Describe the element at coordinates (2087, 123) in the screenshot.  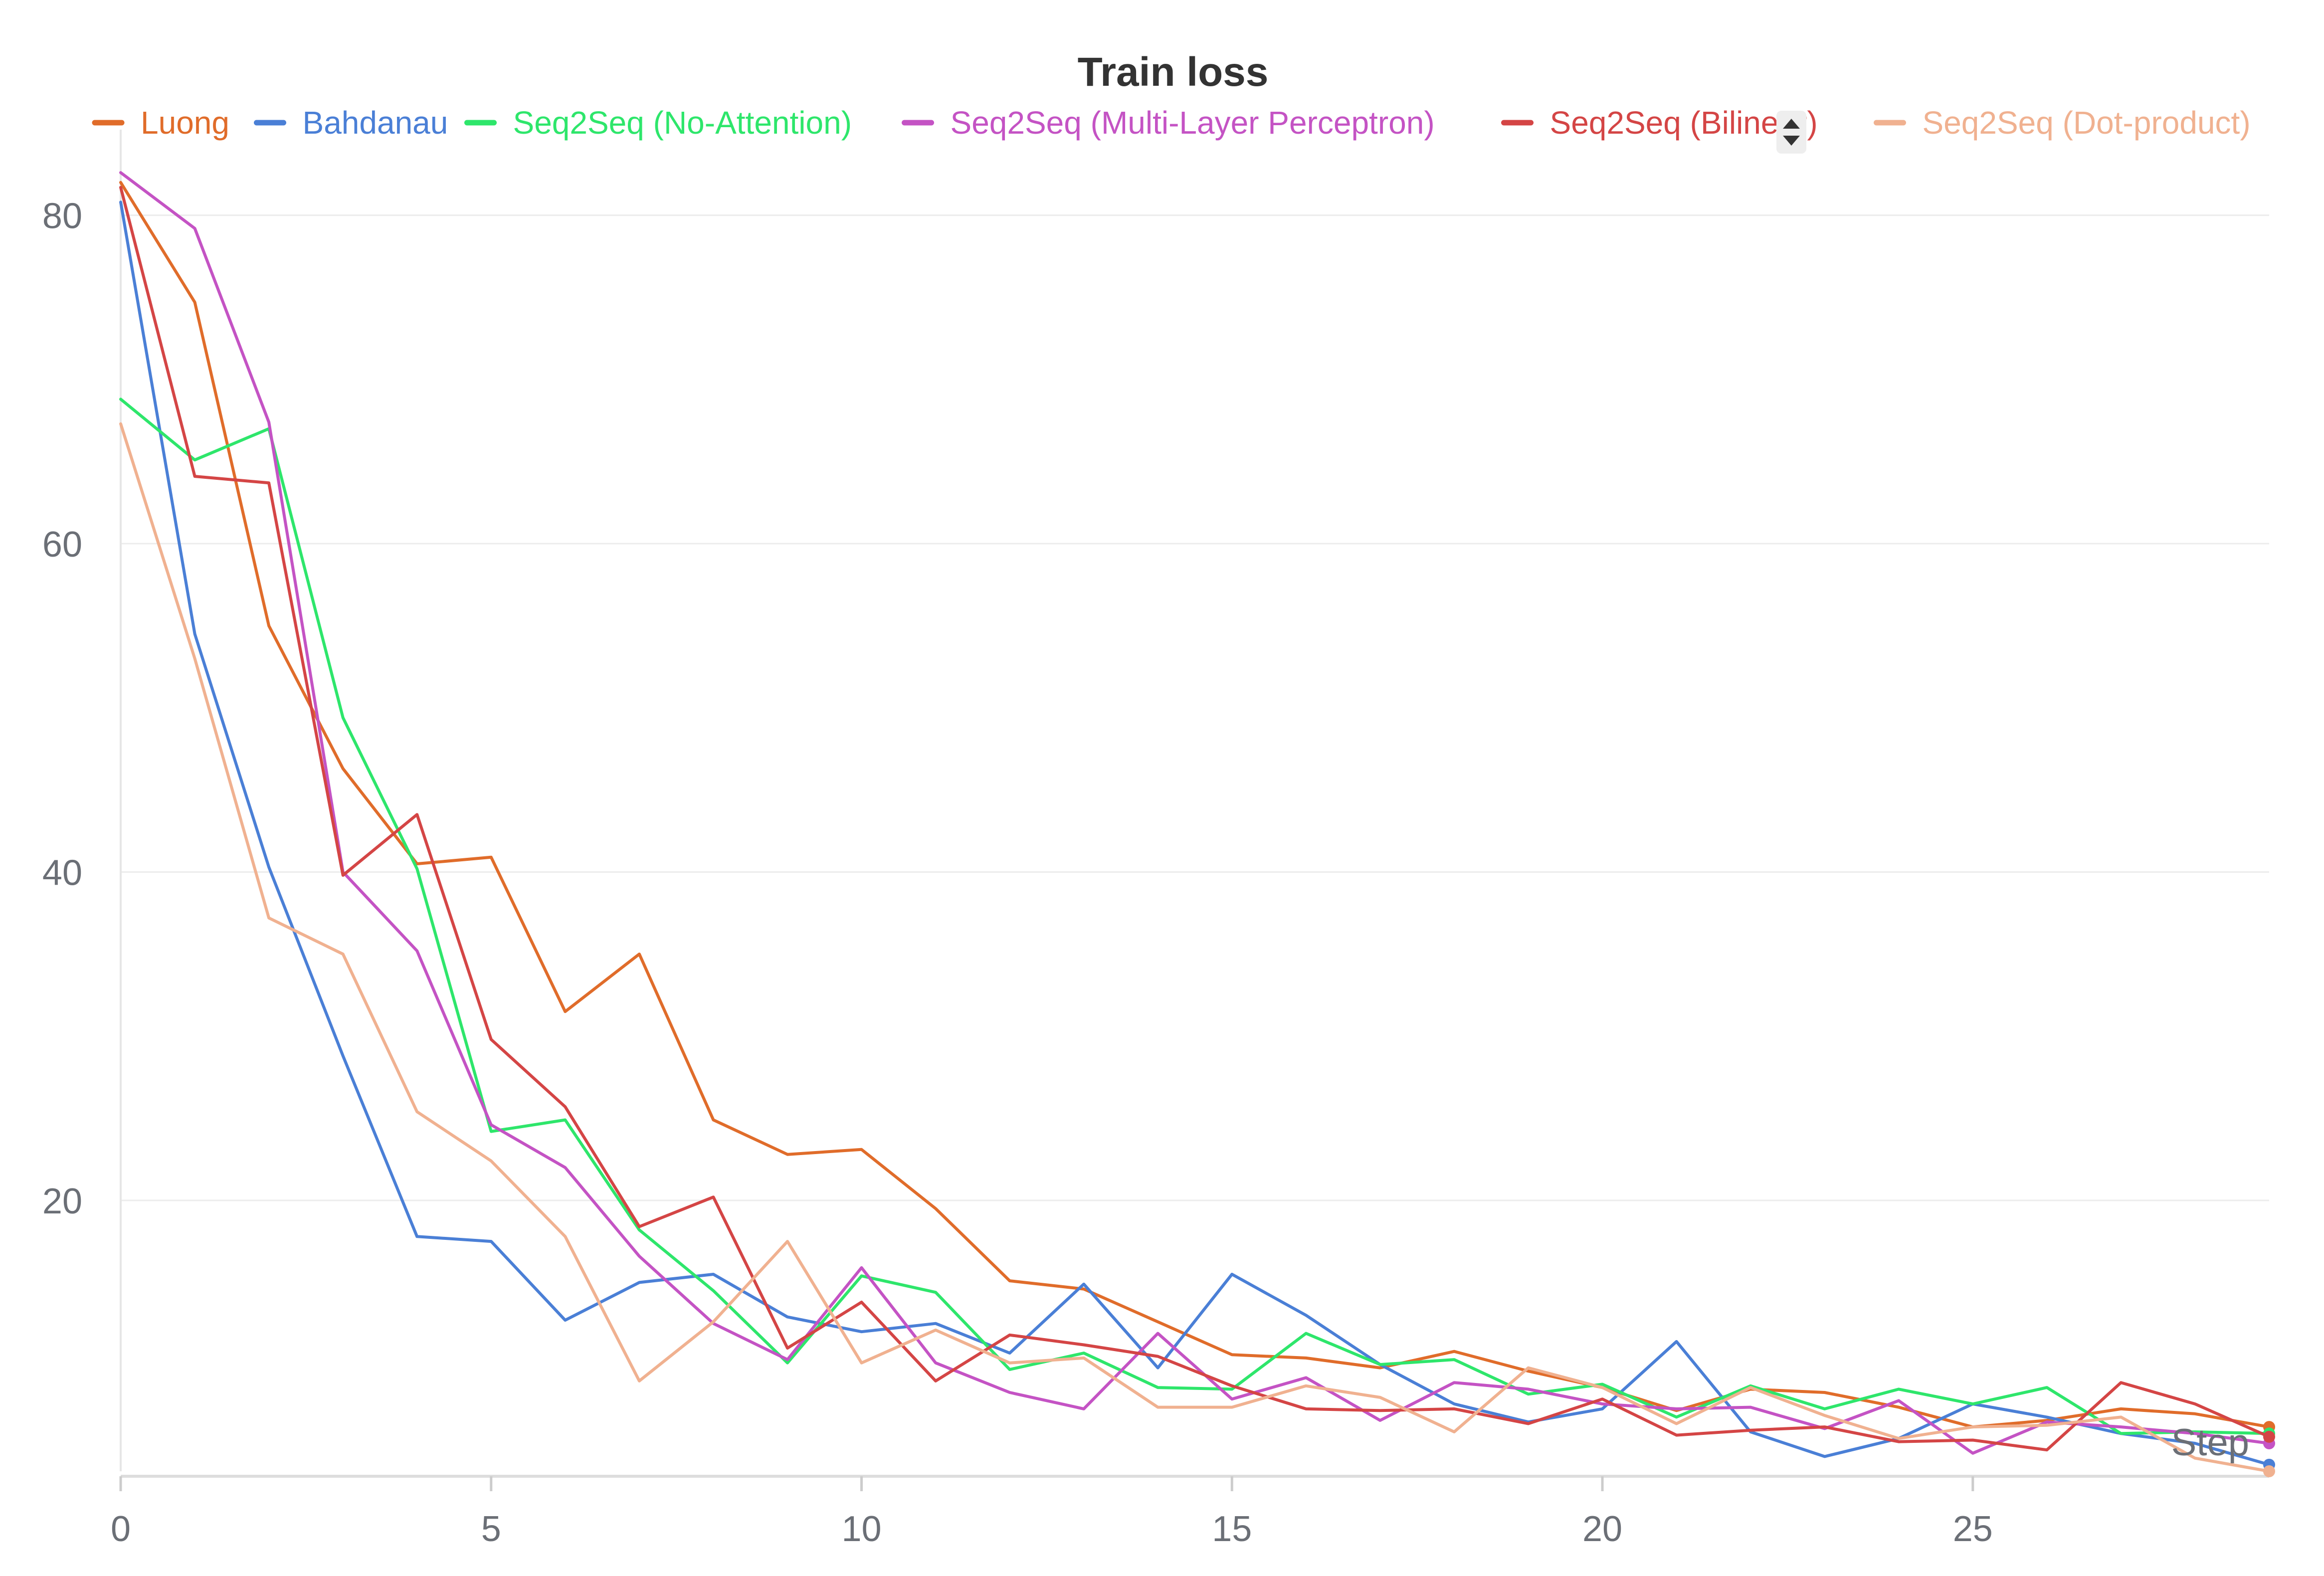
I see `legend-label-5: Seq2Seq (Dot-product)` at that location.